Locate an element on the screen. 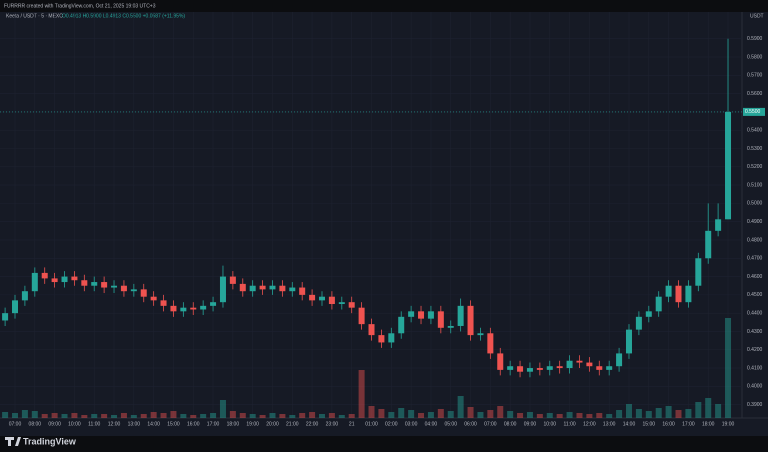  y-tick-label: 0.4300 is located at coordinates (755, 332).